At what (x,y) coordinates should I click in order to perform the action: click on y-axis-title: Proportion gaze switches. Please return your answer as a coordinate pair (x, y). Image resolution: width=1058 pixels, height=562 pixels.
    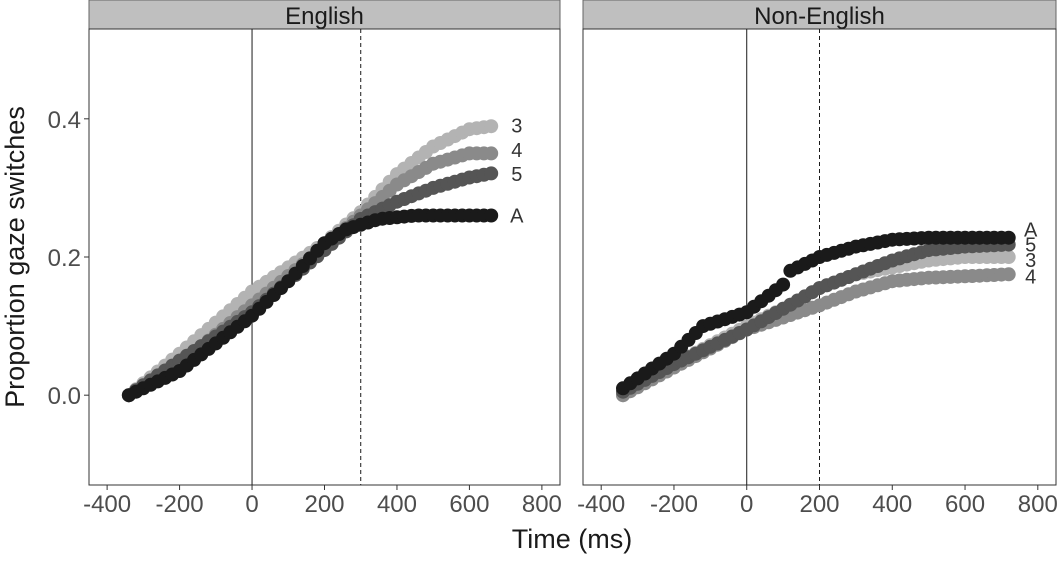
    Looking at the image, I should click on (15, 257).